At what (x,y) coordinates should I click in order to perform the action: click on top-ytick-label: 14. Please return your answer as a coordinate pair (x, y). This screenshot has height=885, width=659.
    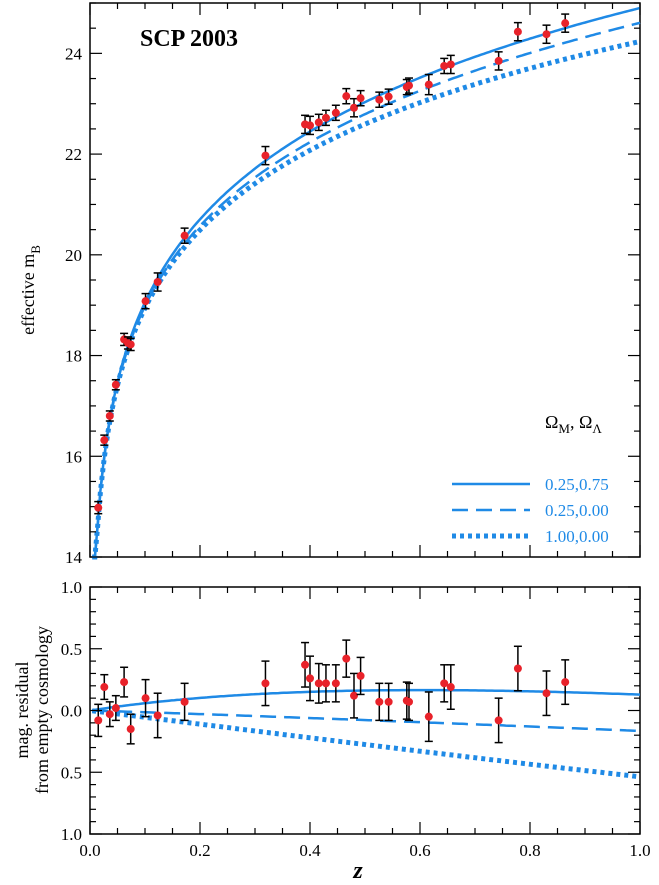
    Looking at the image, I should click on (74, 557).